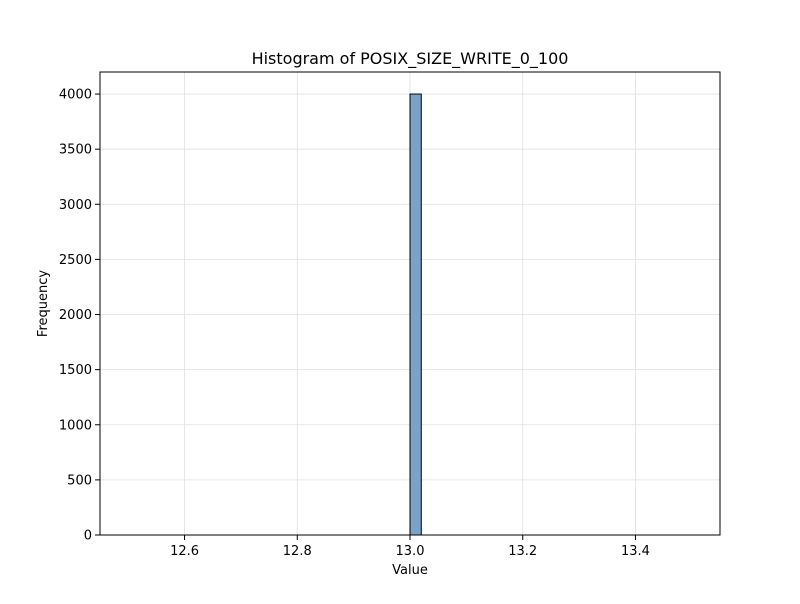 The width and height of the screenshot is (800, 604). Describe the element at coordinates (75, 205) in the screenshot. I see `y-tick-label: 3000` at that location.